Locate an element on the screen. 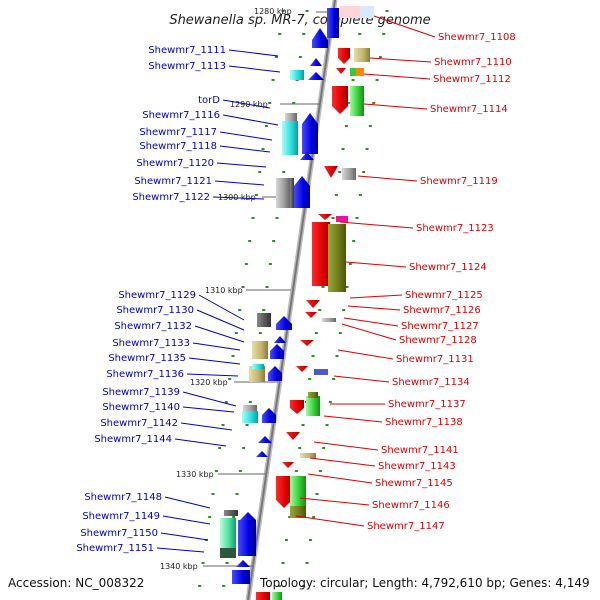  gene-right-1112-orange is located at coordinates (360, 72).